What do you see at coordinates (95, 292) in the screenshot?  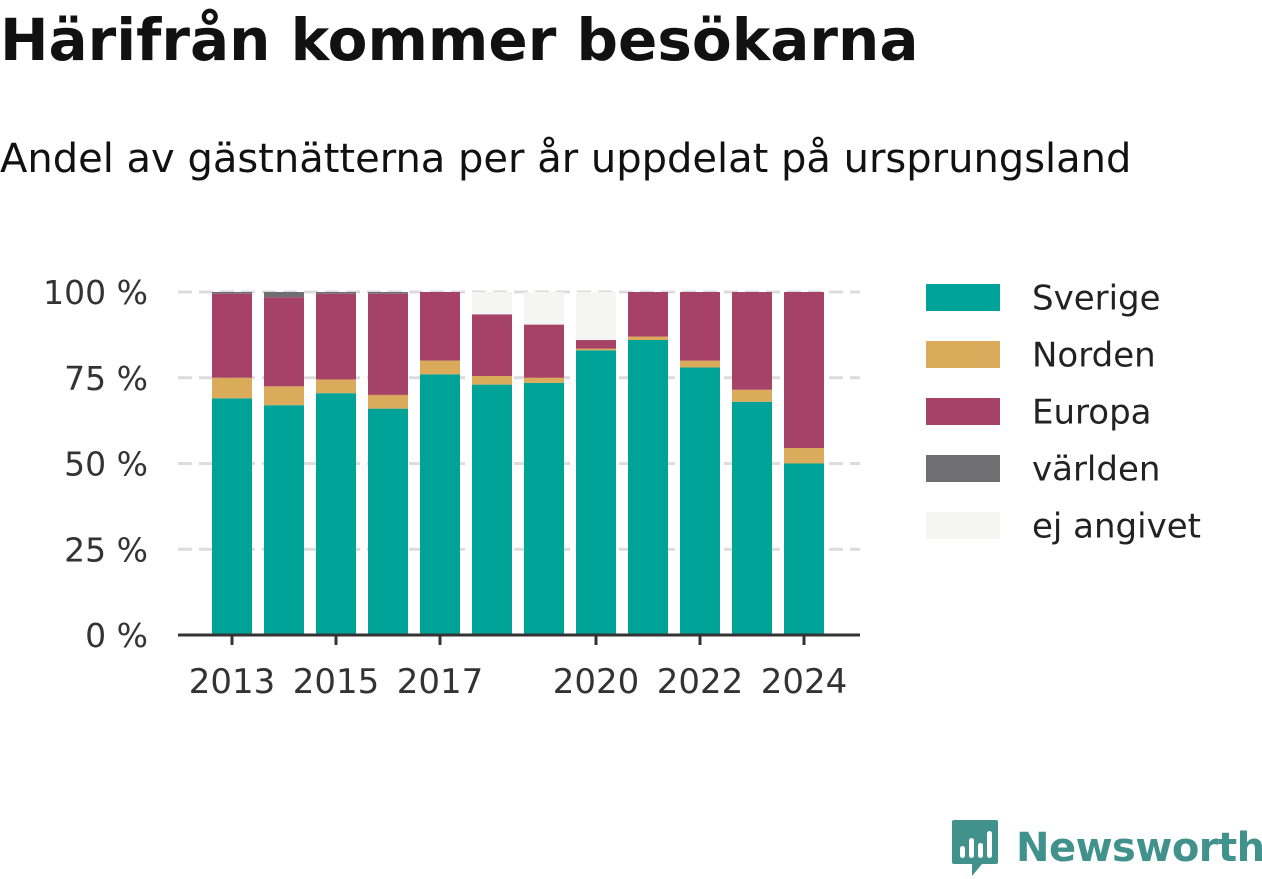 I see `y-tick-label: 100 %` at bounding box center [95, 292].